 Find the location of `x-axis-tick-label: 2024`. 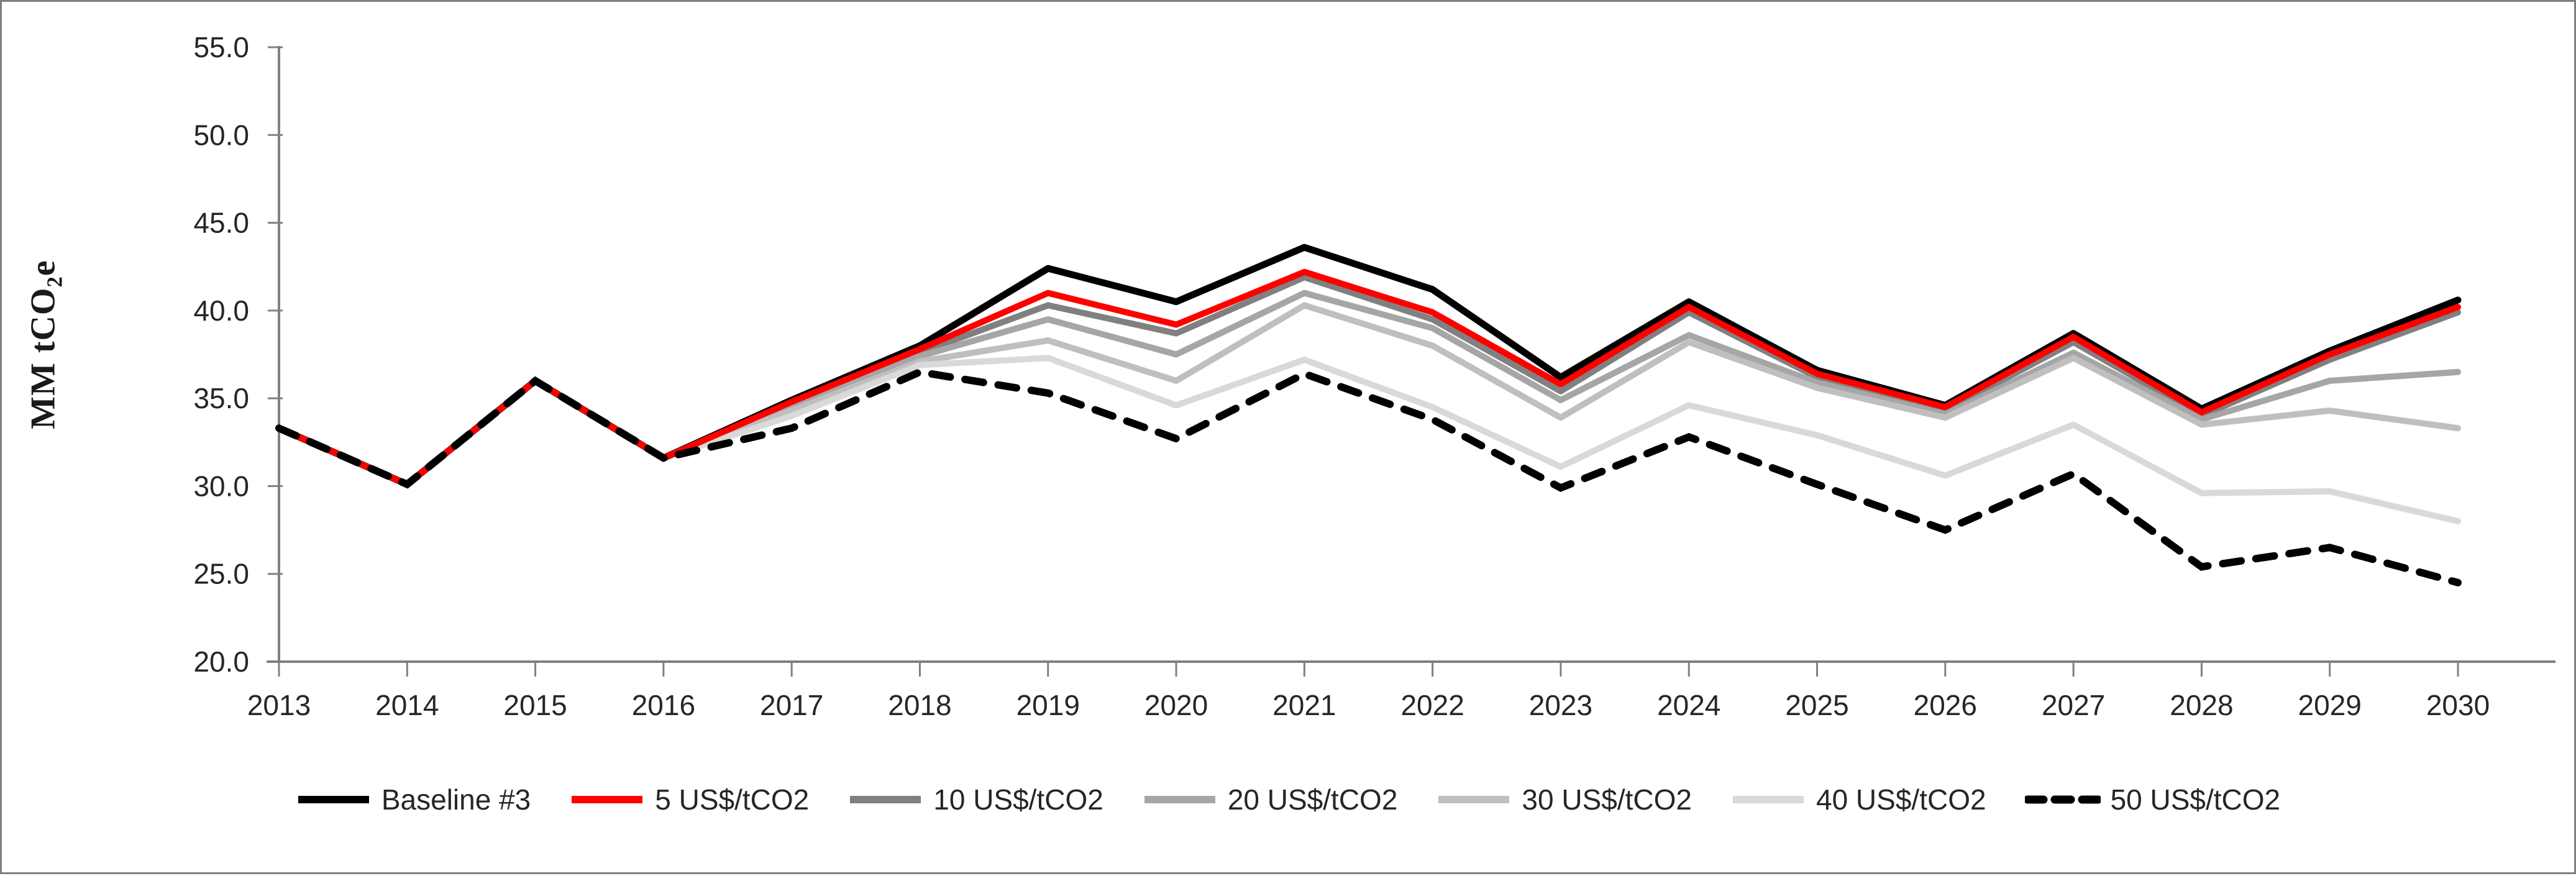

x-axis-tick-label: 2024 is located at coordinates (1688, 705).